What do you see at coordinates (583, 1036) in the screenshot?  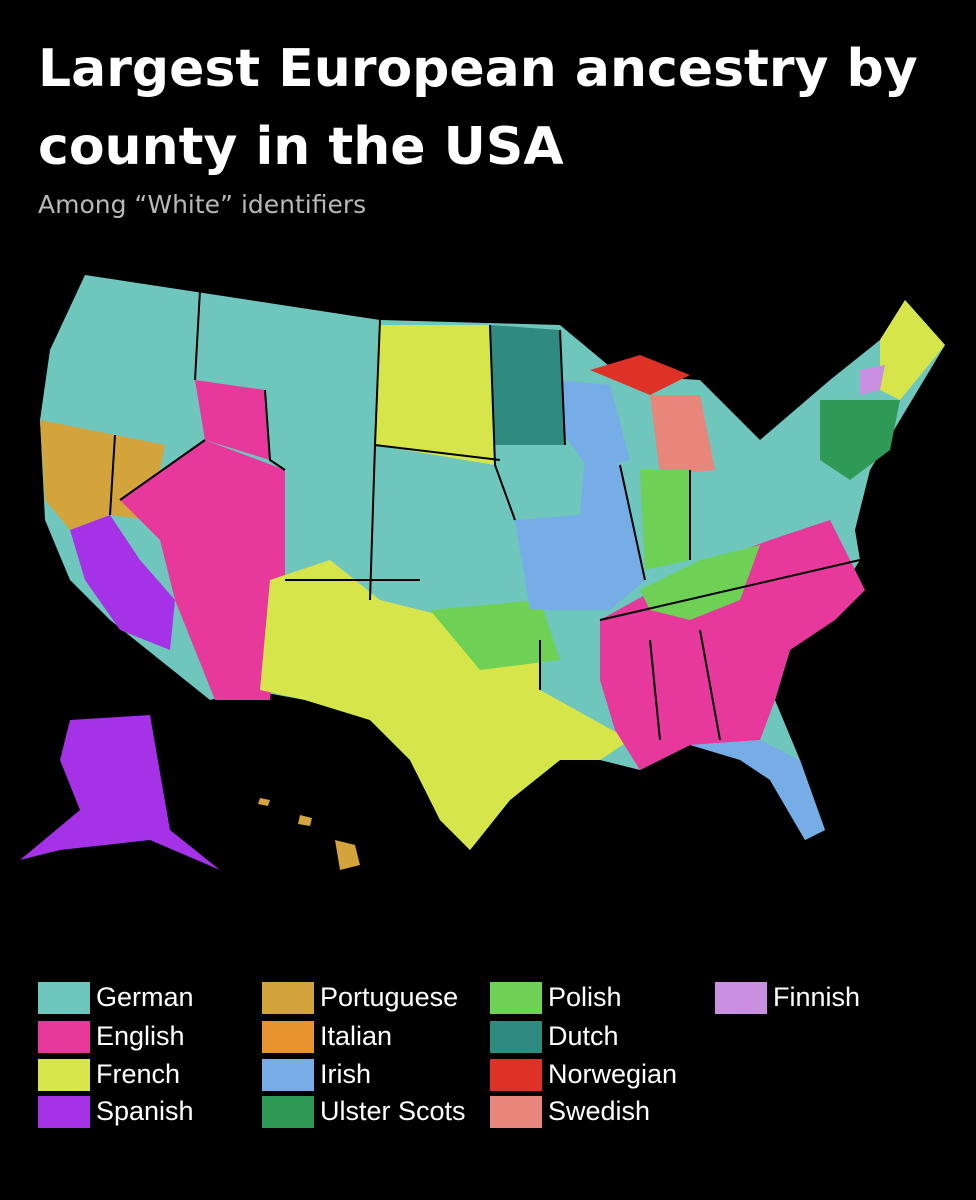 I see `legend-label: Dutch` at bounding box center [583, 1036].